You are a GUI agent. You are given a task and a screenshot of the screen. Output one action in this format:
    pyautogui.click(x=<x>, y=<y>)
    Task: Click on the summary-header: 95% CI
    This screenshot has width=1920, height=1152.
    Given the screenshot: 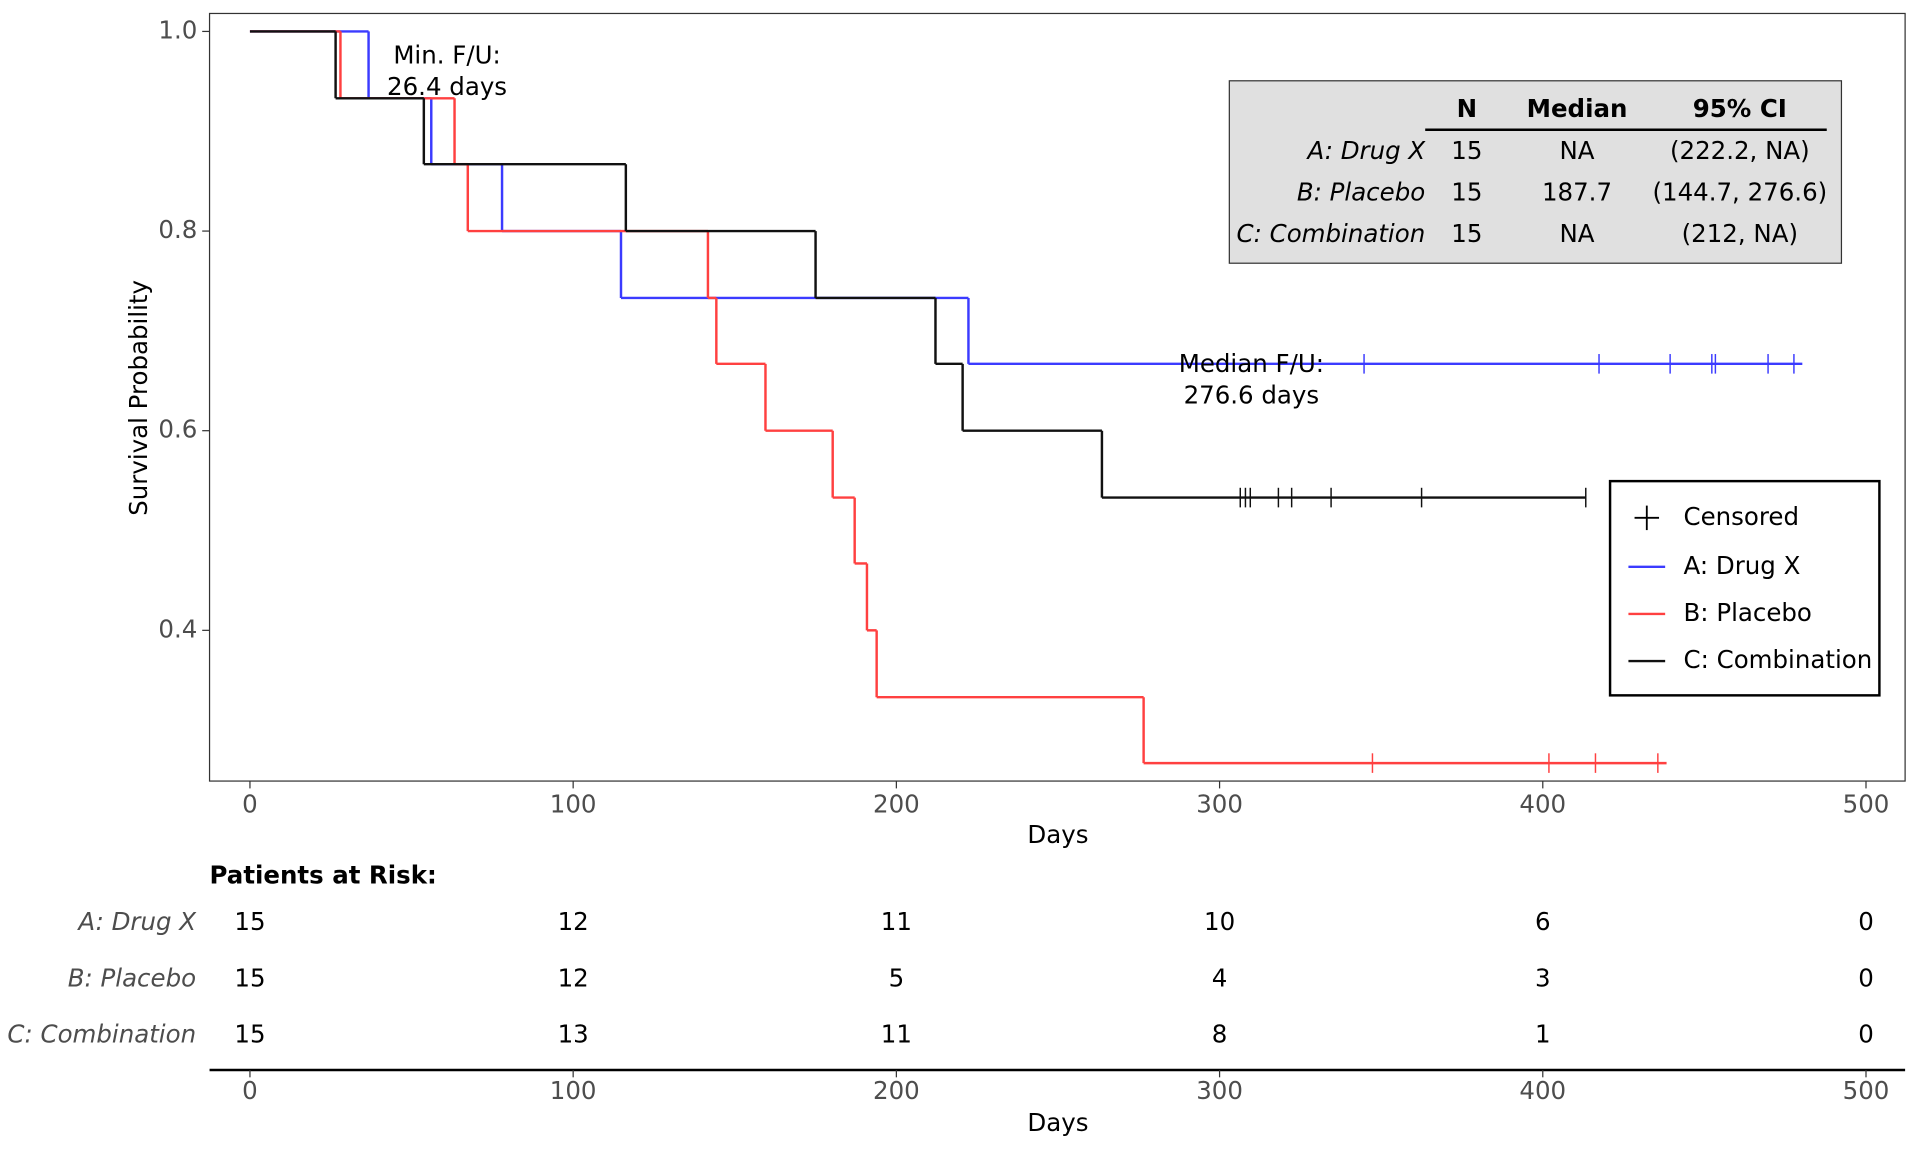 What is the action you would take?
    pyautogui.click(x=1740, y=108)
    